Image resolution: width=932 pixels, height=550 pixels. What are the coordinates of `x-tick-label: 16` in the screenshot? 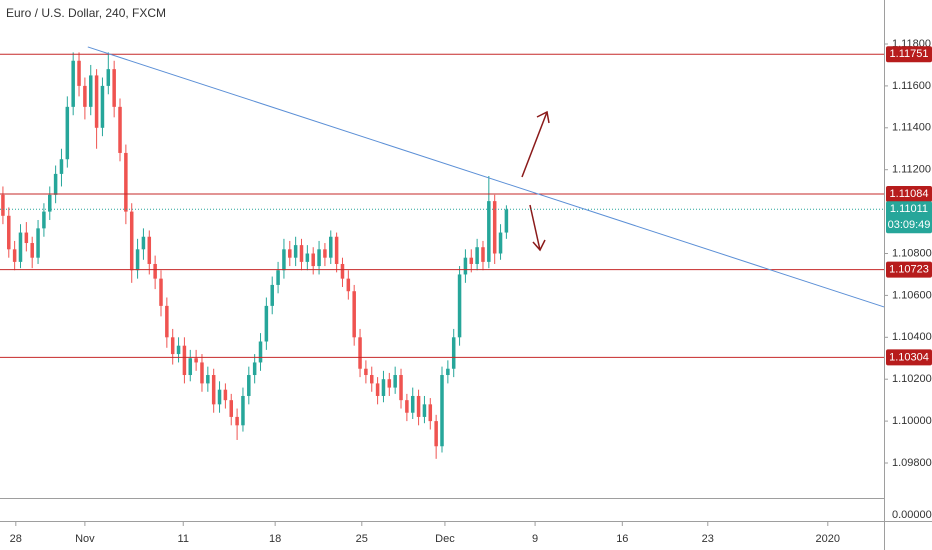 It's located at (622, 539).